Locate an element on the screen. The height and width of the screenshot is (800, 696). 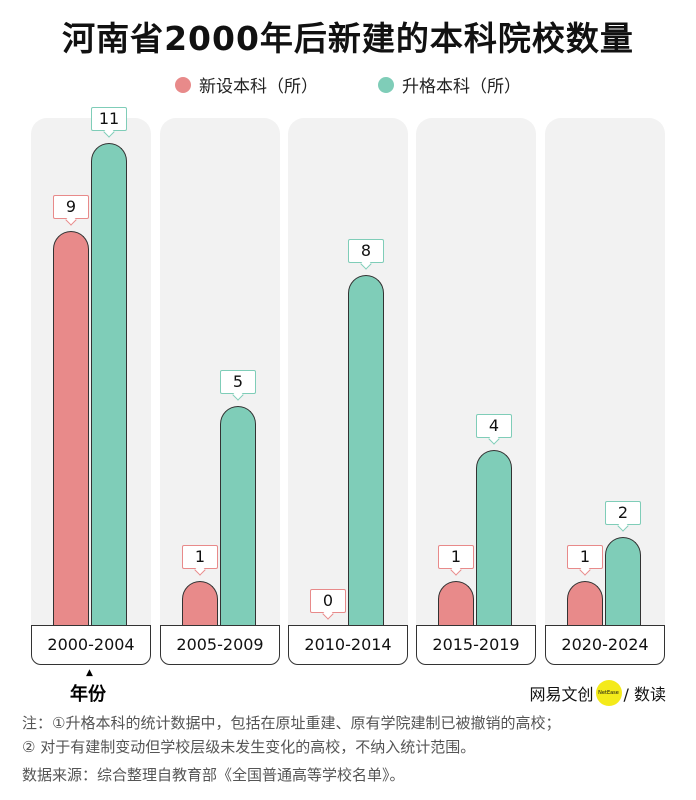
category-panel is located at coordinates (605, 371).